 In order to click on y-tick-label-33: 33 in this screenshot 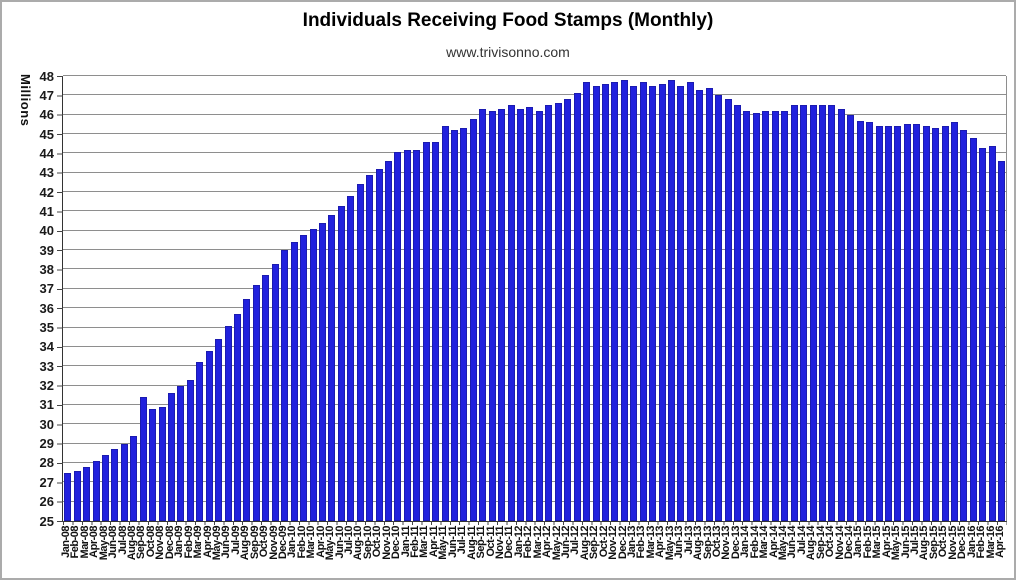, I will do `click(46, 366)`.